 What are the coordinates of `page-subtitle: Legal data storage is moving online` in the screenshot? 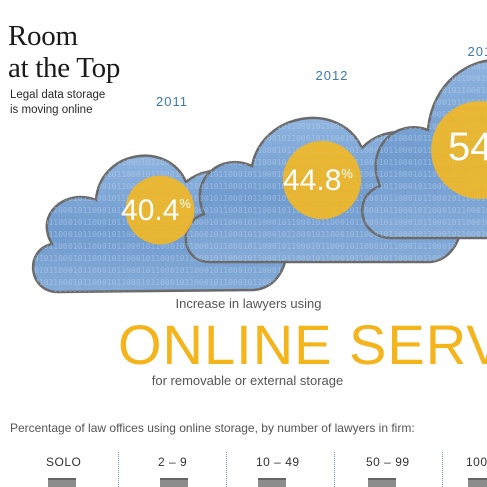 It's located at (57, 103).